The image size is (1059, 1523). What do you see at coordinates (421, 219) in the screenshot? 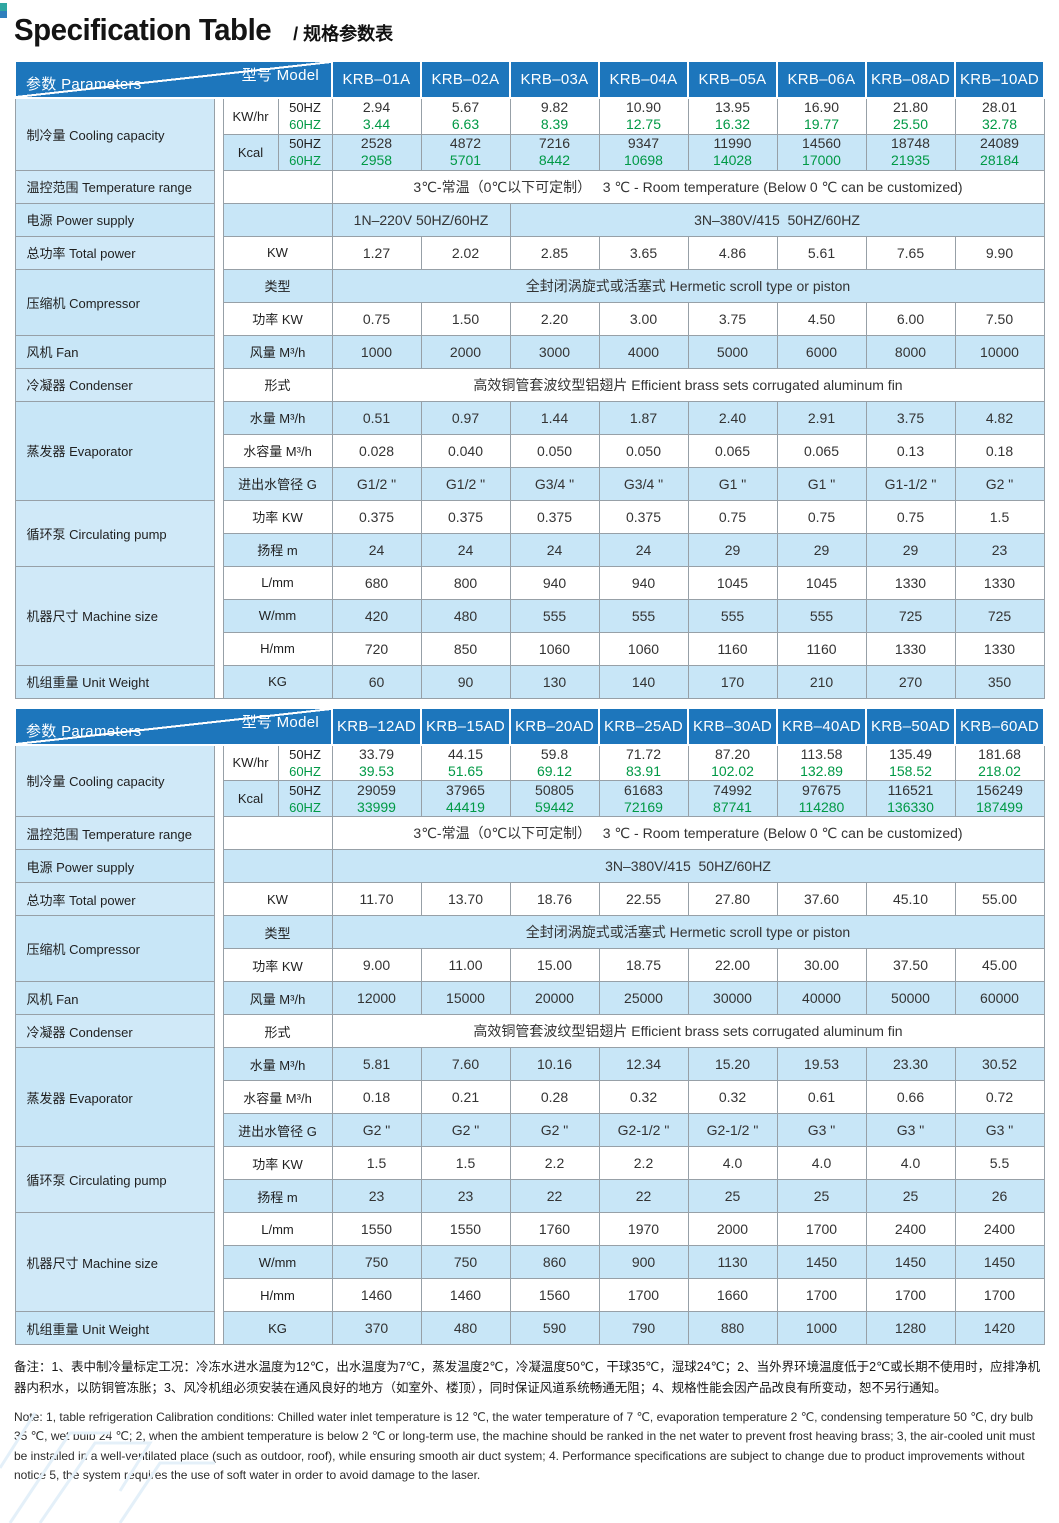
I see `merged-value: 1N–220V 50HZ/60HZ` at bounding box center [421, 219].